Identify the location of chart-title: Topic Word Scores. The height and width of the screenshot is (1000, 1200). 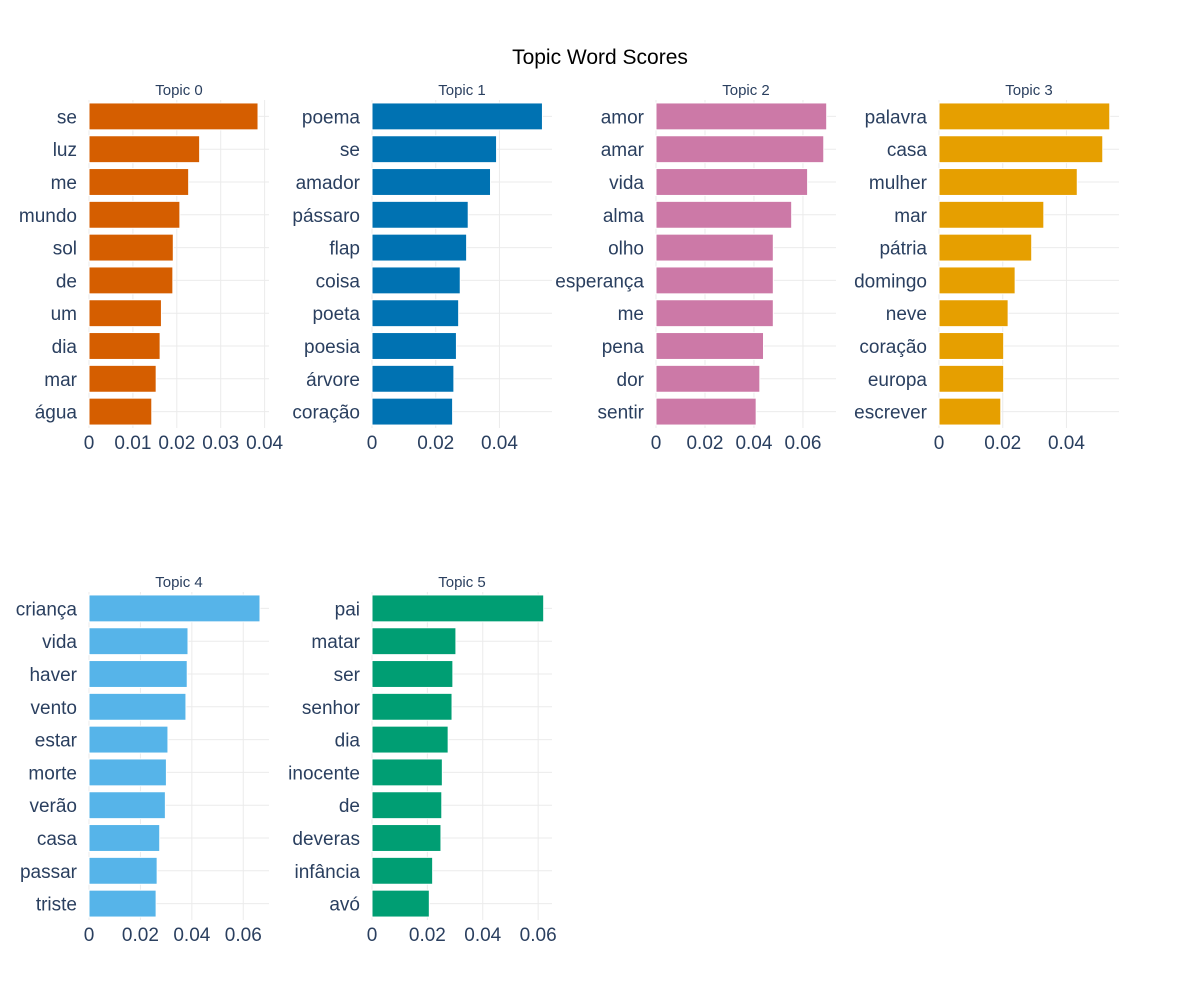
(600, 57).